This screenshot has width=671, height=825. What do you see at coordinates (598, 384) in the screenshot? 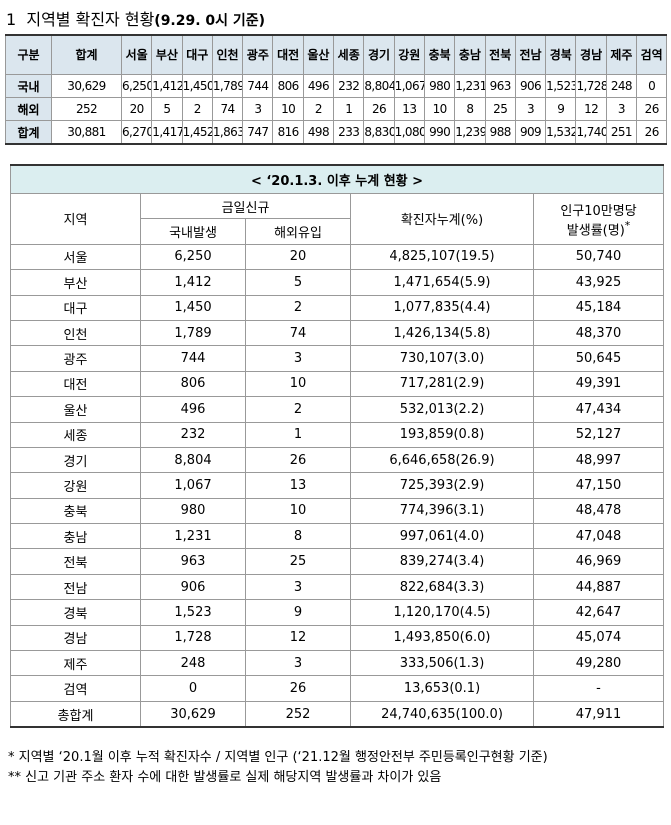
I see `cell: 49,391` at bounding box center [598, 384].